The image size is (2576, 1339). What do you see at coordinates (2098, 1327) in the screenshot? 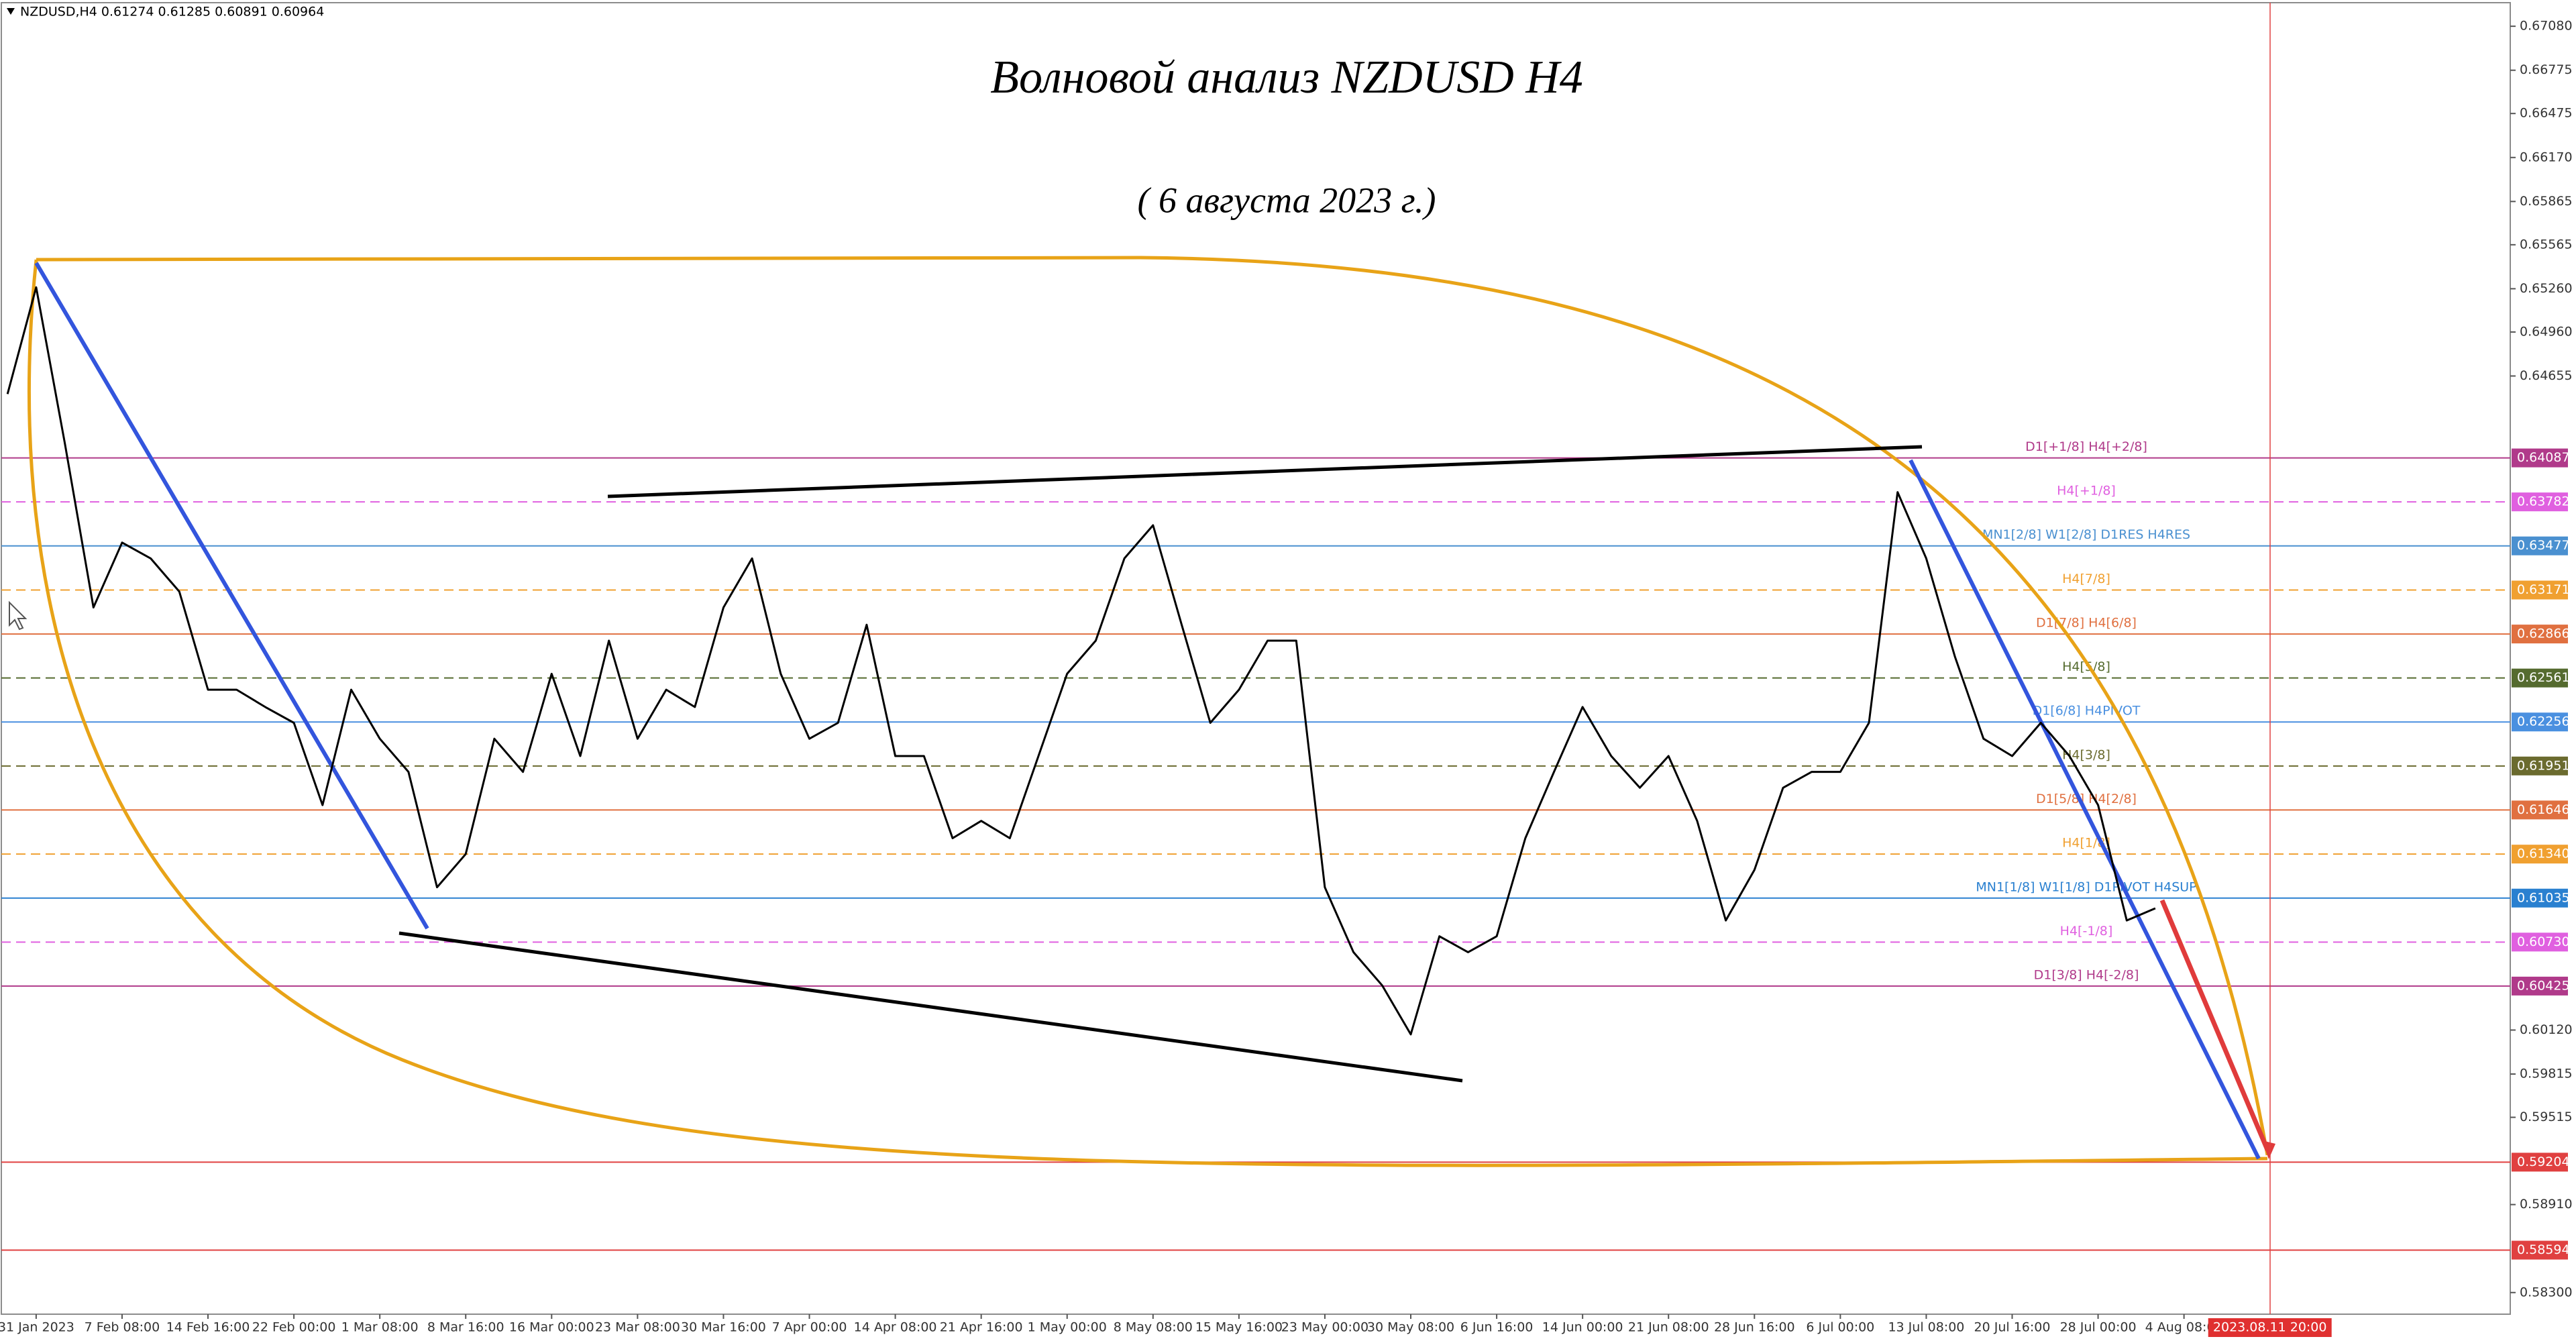
I see `x-tick-label: 28 Jul 00:00` at bounding box center [2098, 1327].